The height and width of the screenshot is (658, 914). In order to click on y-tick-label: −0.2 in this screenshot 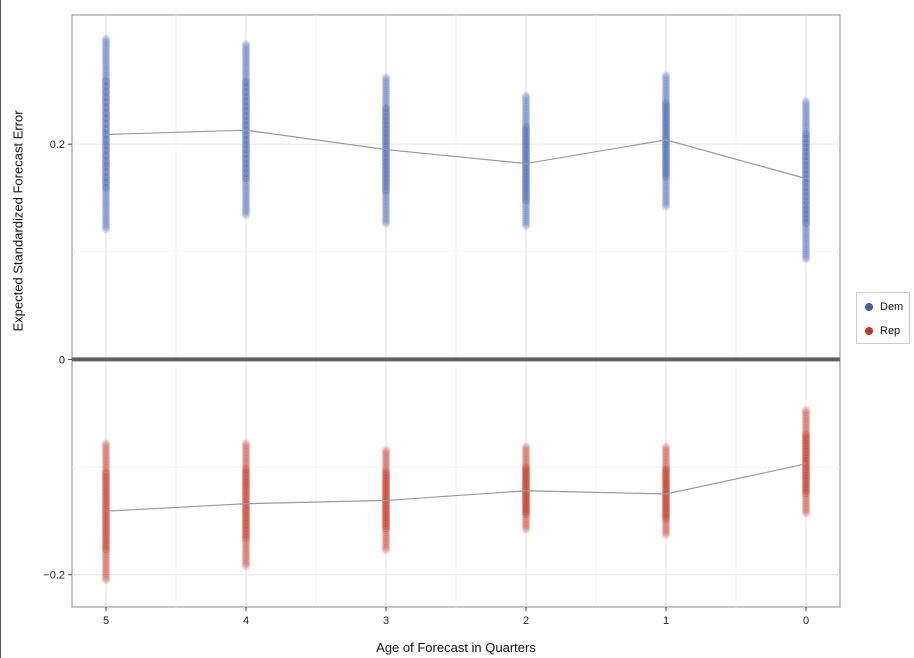, I will do `click(54, 576)`.